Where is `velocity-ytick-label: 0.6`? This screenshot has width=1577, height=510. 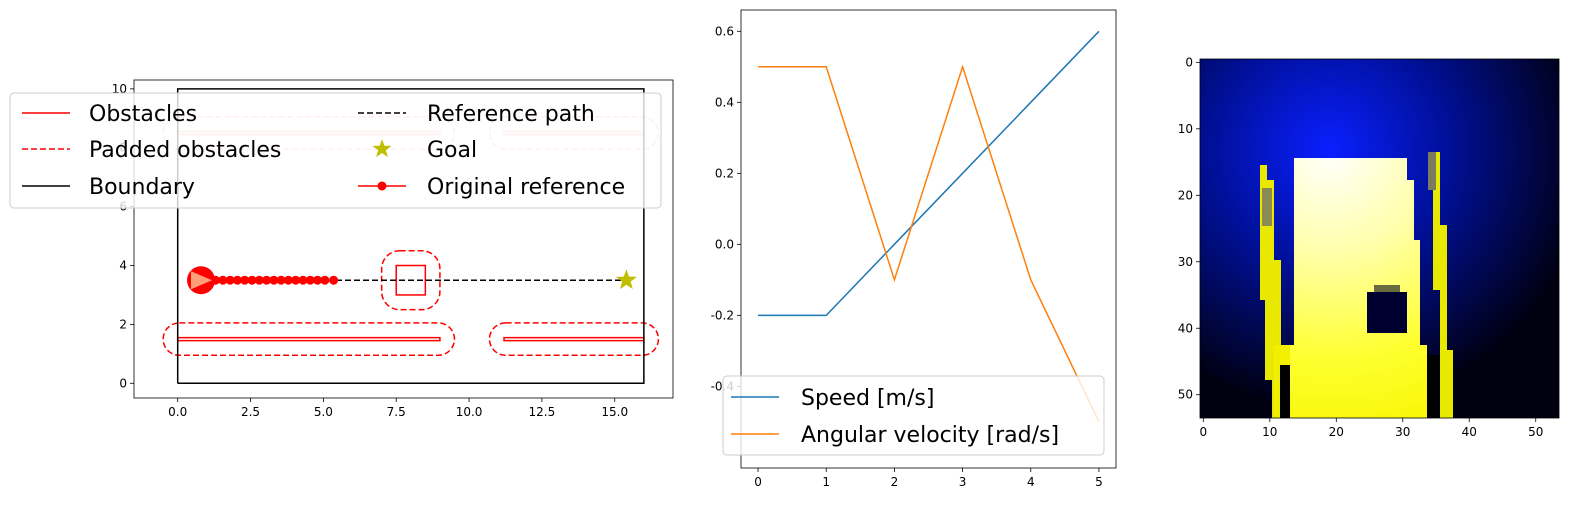
velocity-ytick-label: 0.6 is located at coordinates (724, 31).